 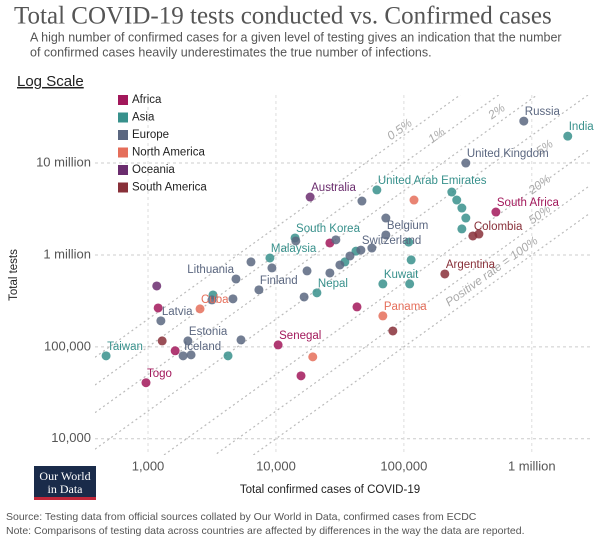 What do you see at coordinates (71, 437) in the screenshot?
I see `y-tick-label: 10,000` at bounding box center [71, 437].